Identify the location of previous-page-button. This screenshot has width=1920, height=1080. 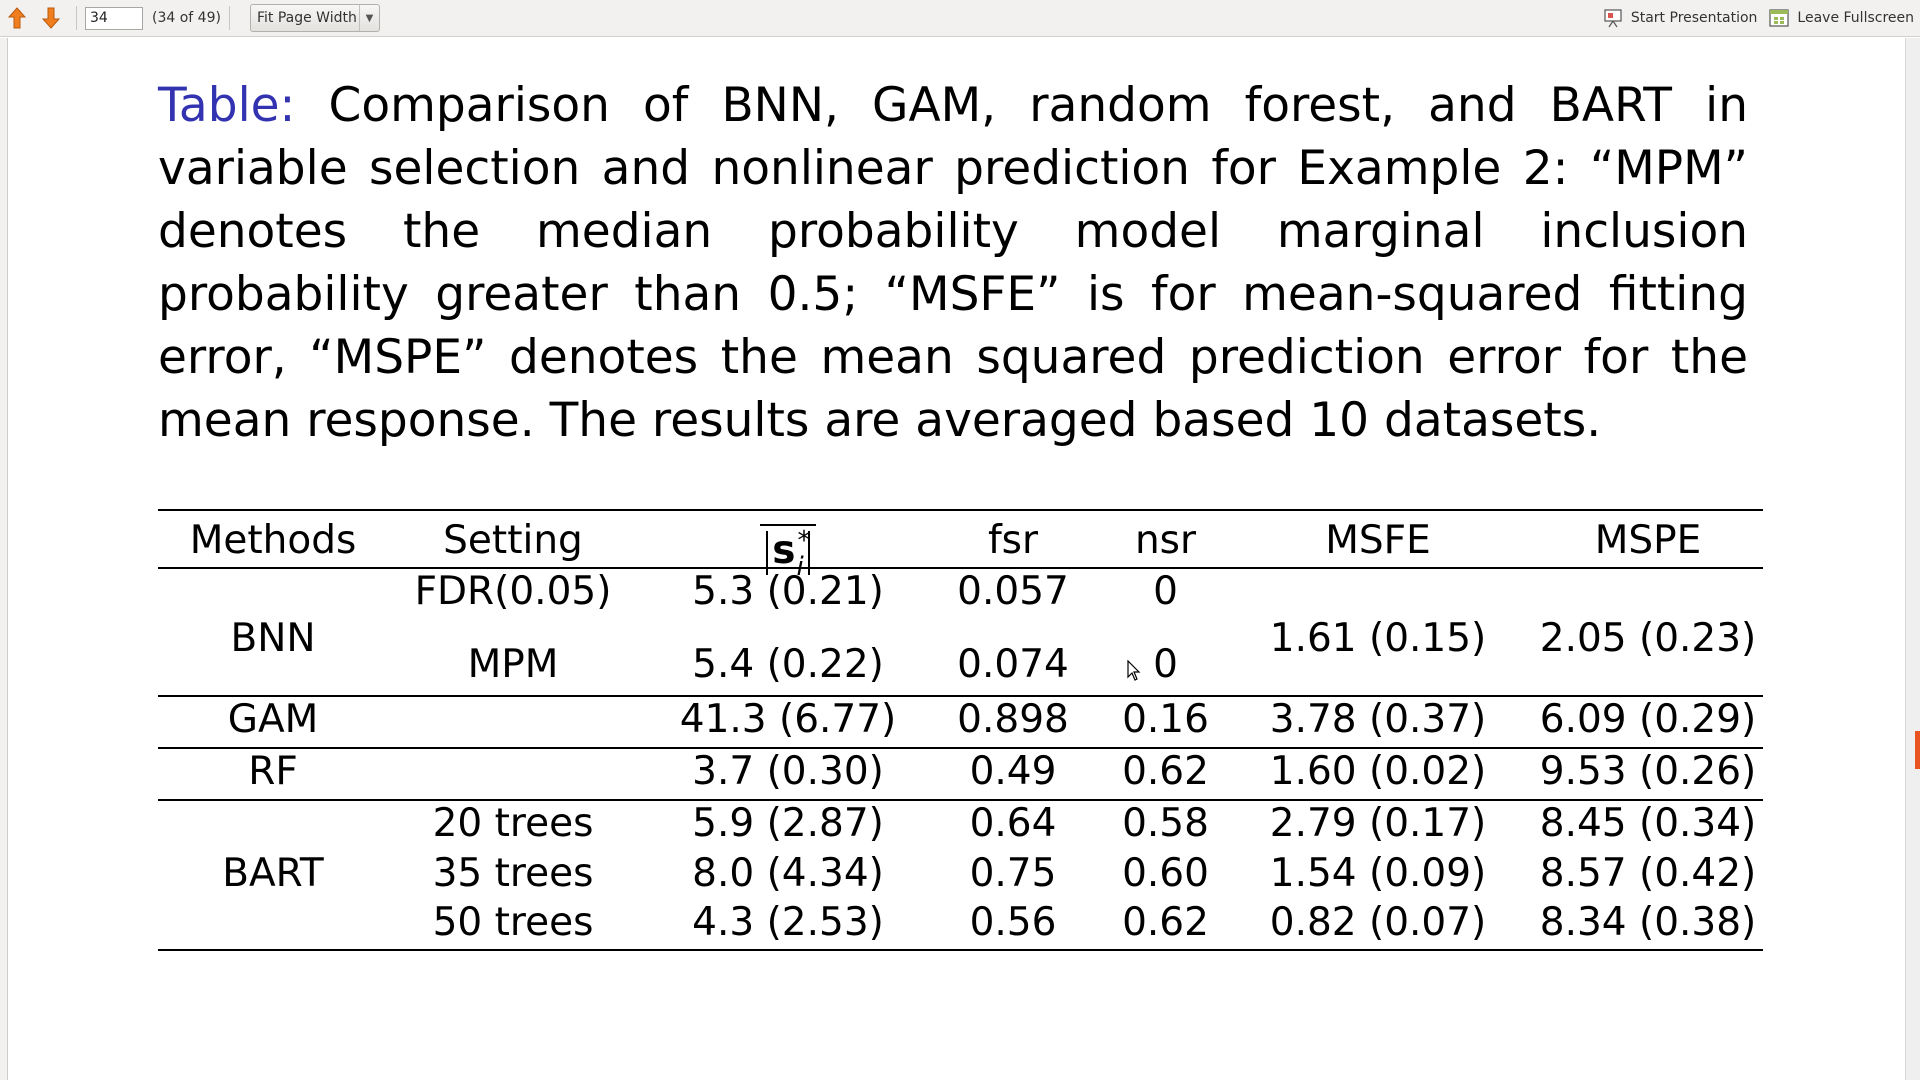
(17, 18).